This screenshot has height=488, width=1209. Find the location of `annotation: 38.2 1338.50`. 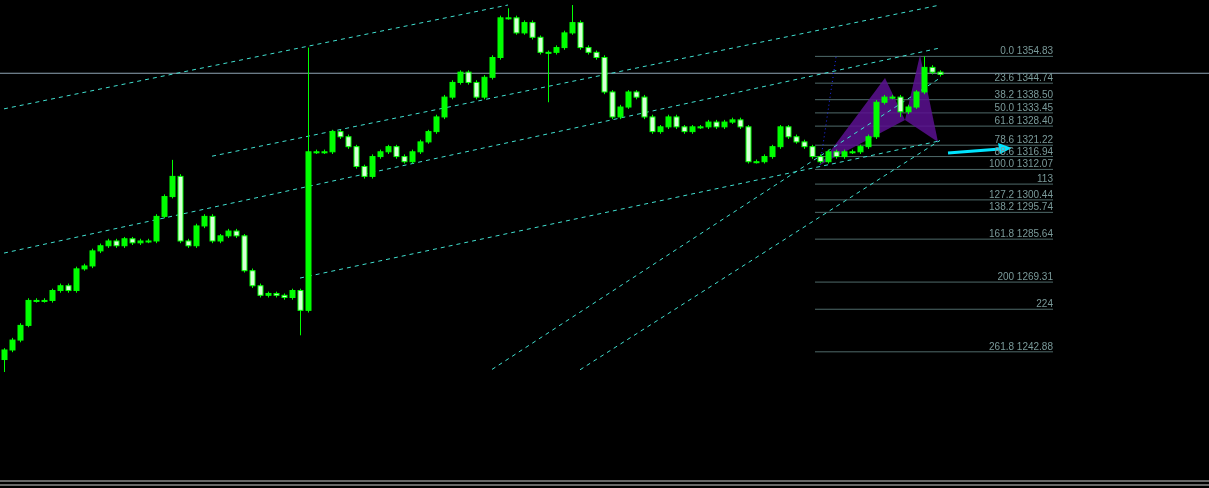

annotation: 38.2 1338.50 is located at coordinates (1024, 94).